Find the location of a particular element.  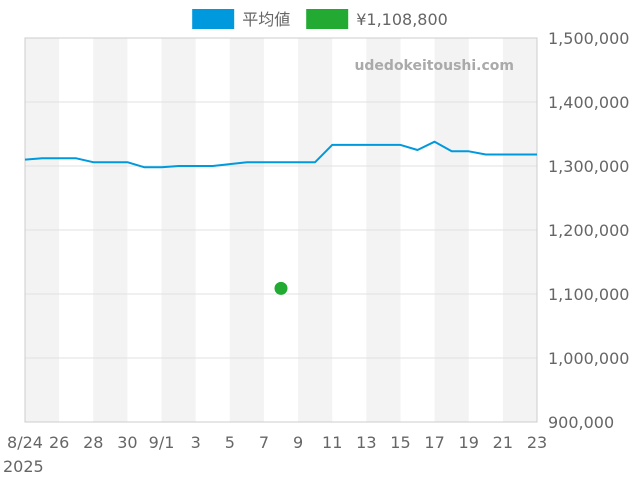

series-point-price is located at coordinates (281, 288).